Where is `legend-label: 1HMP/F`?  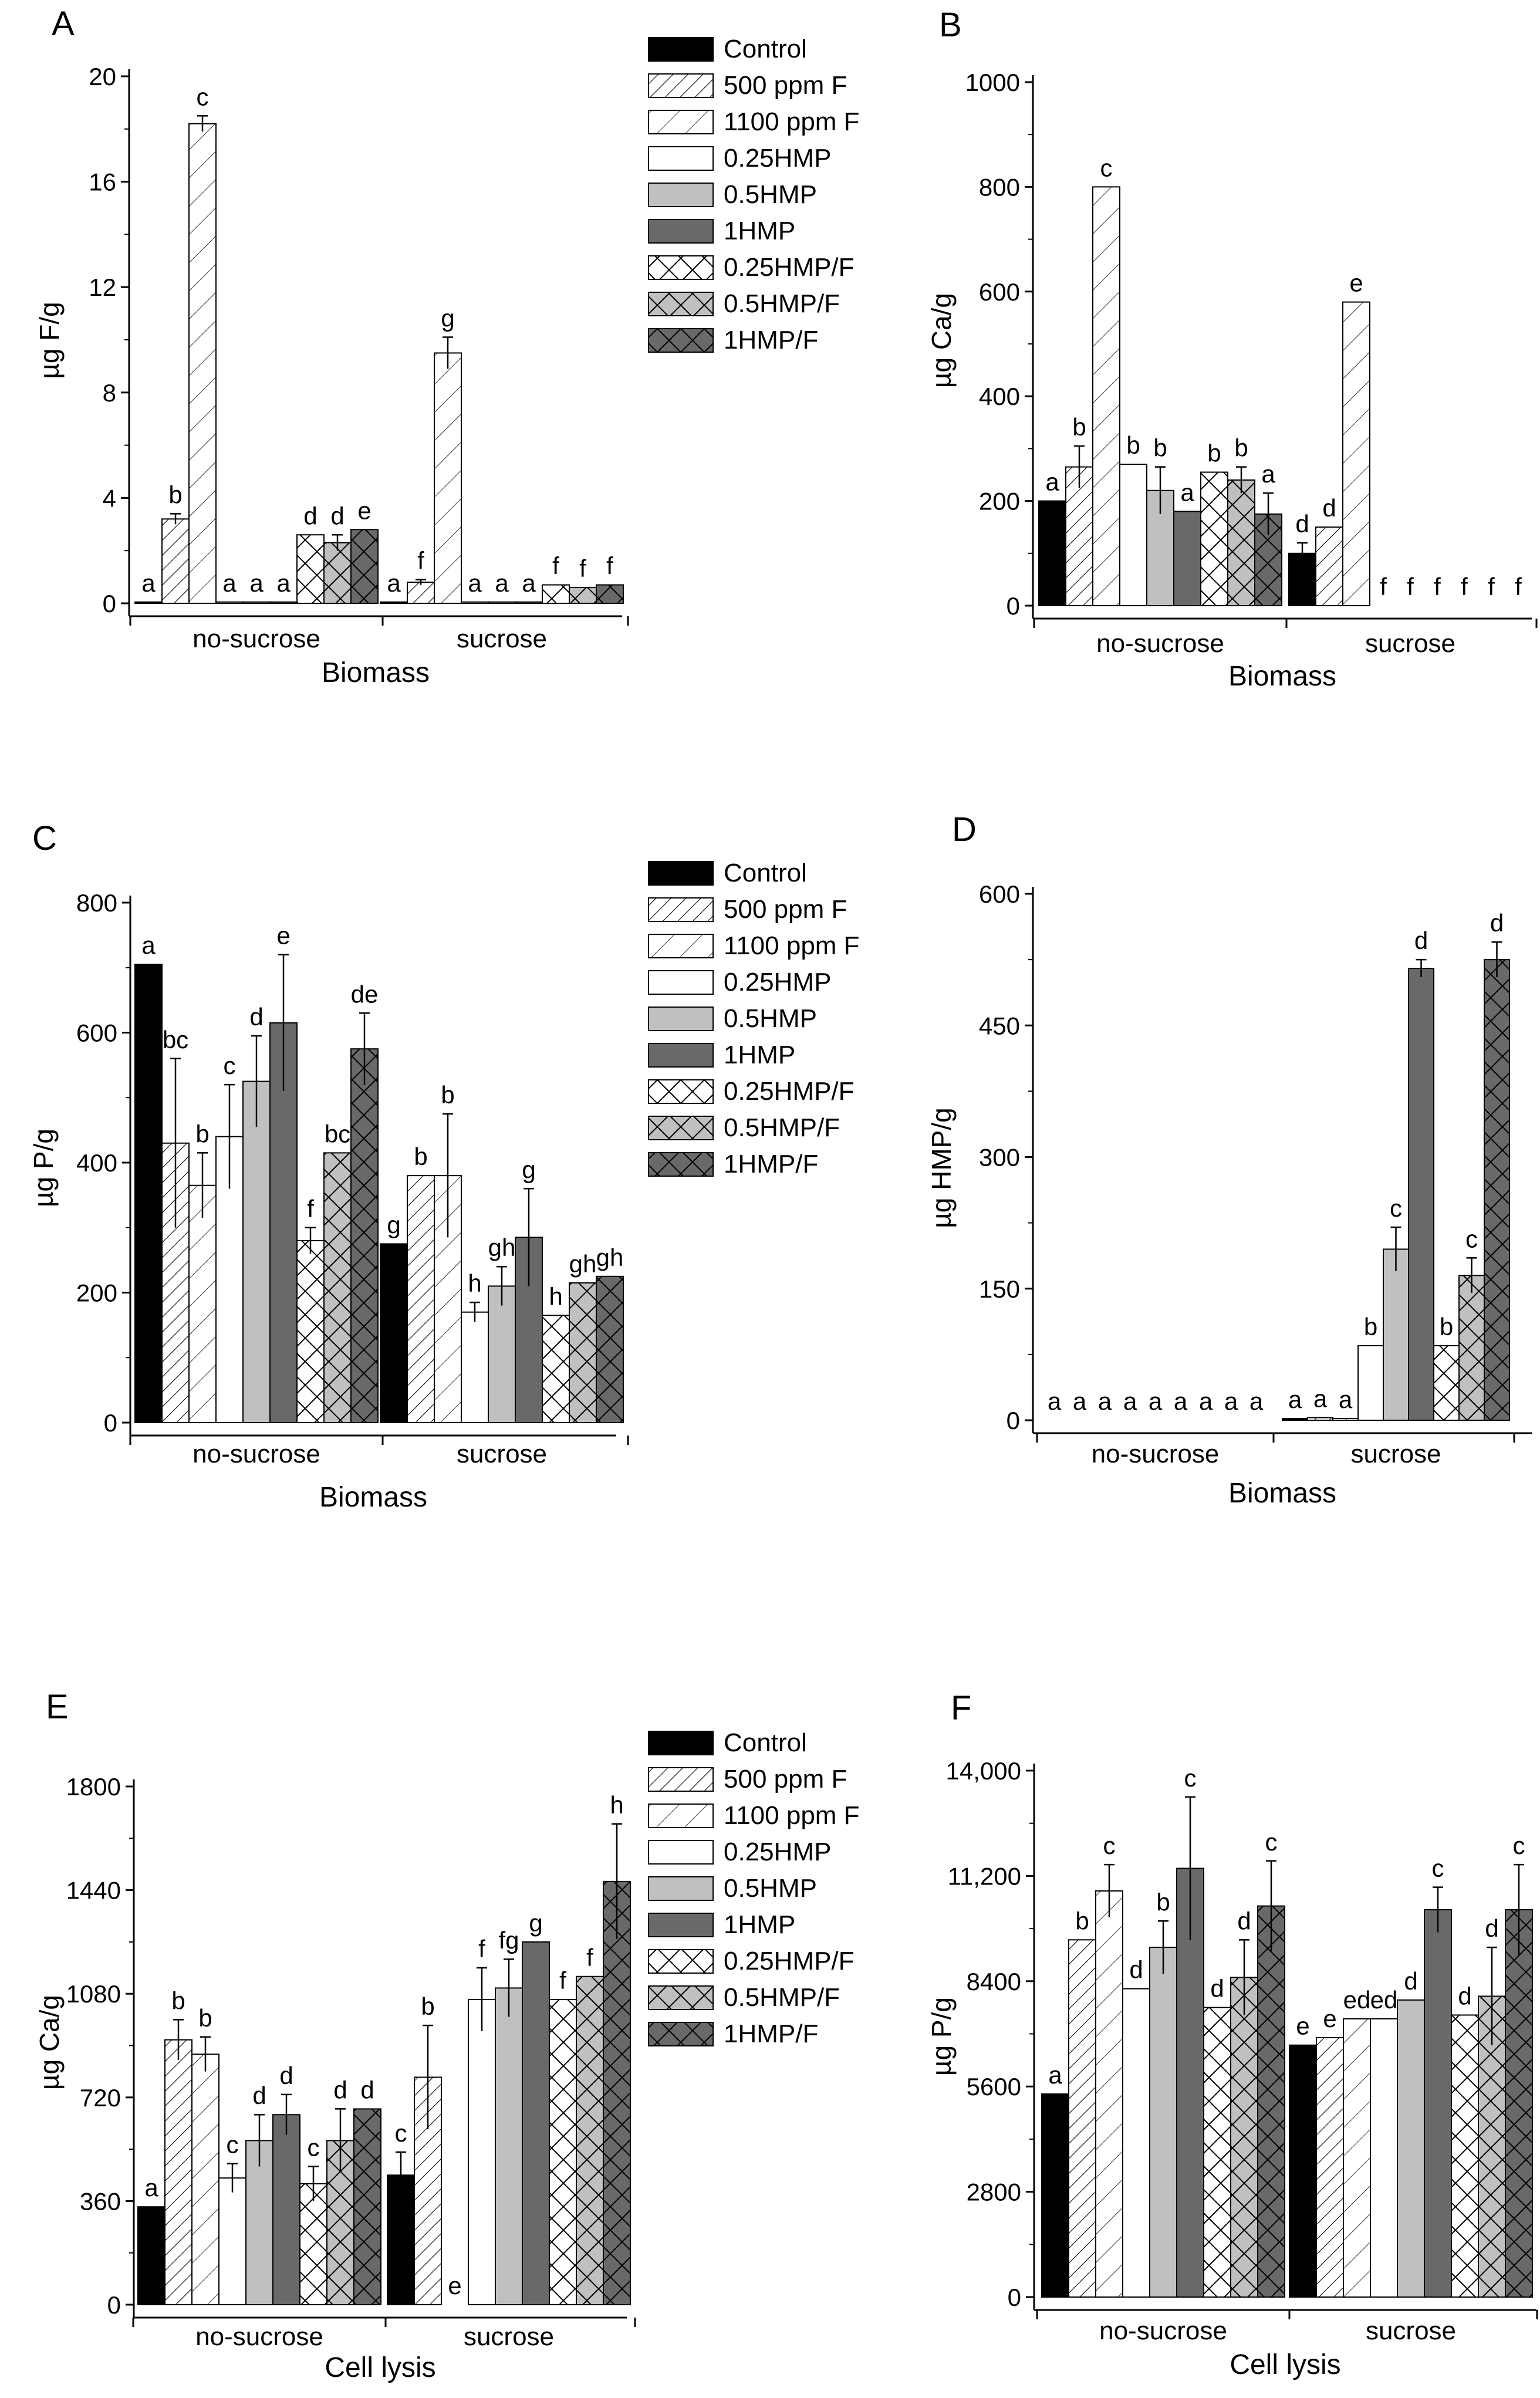
legend-label: 1HMP/F is located at coordinates (771, 1164).